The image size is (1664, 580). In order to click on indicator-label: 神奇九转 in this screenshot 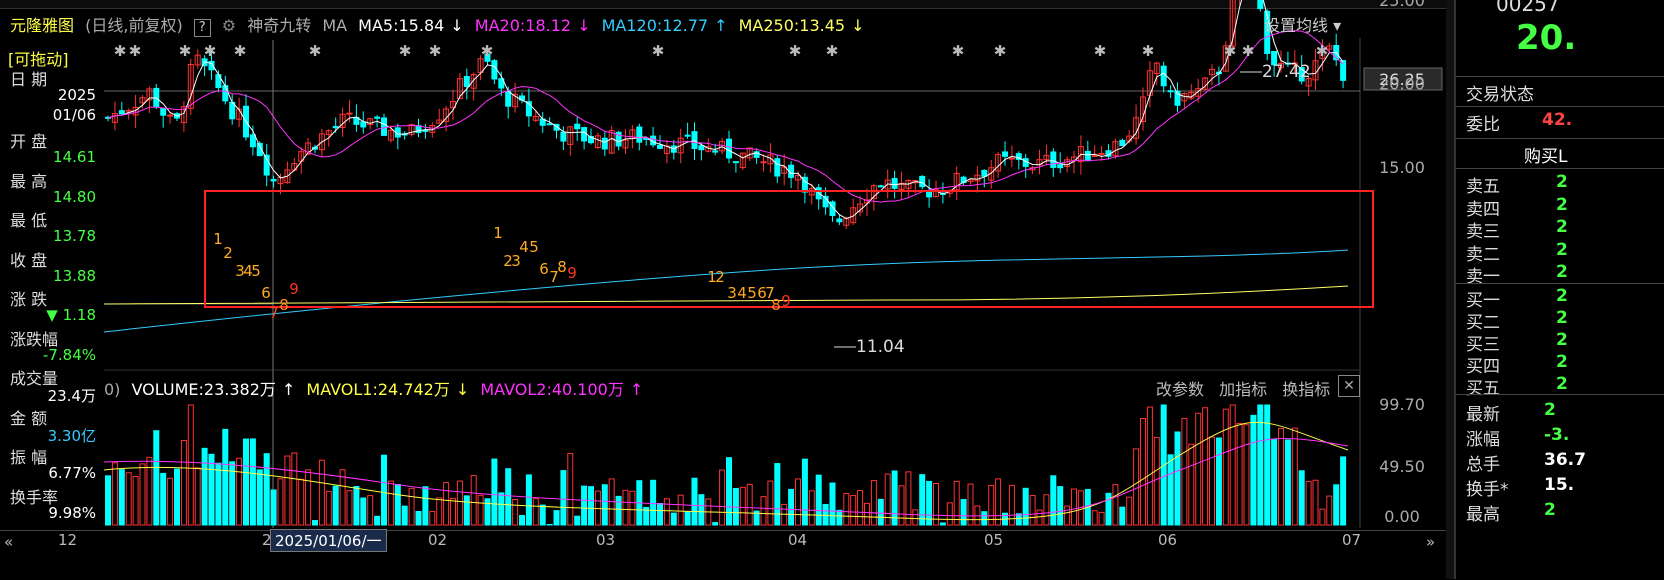, I will do `click(279, 25)`.